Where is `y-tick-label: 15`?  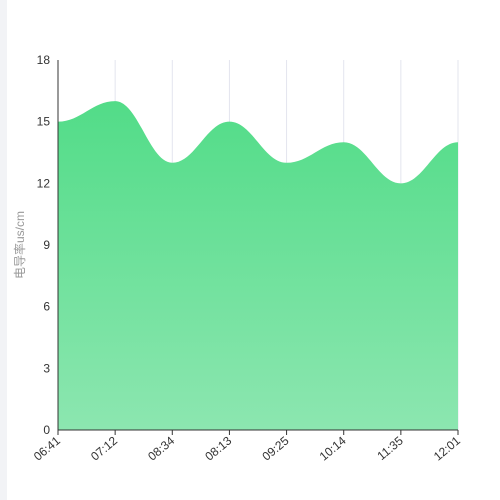 y-tick-label: 15 is located at coordinates (44, 122).